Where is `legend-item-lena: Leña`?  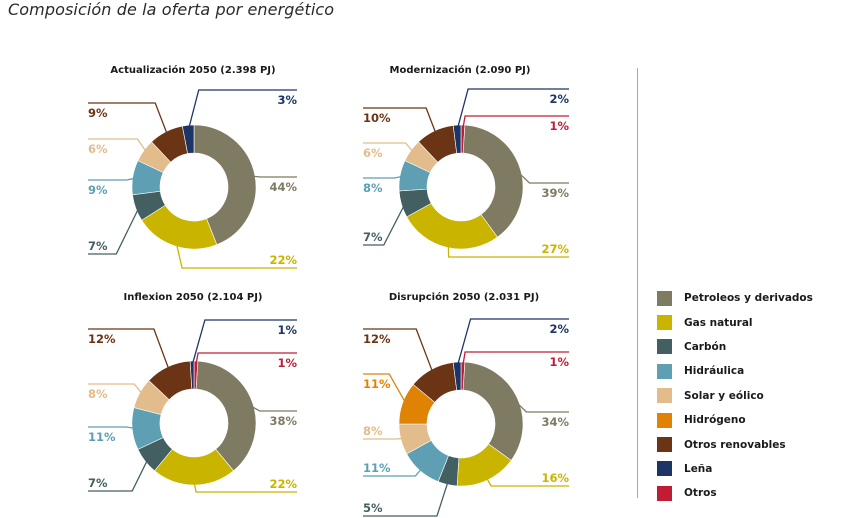 legend-item-lena: Leña is located at coordinates (735, 469).